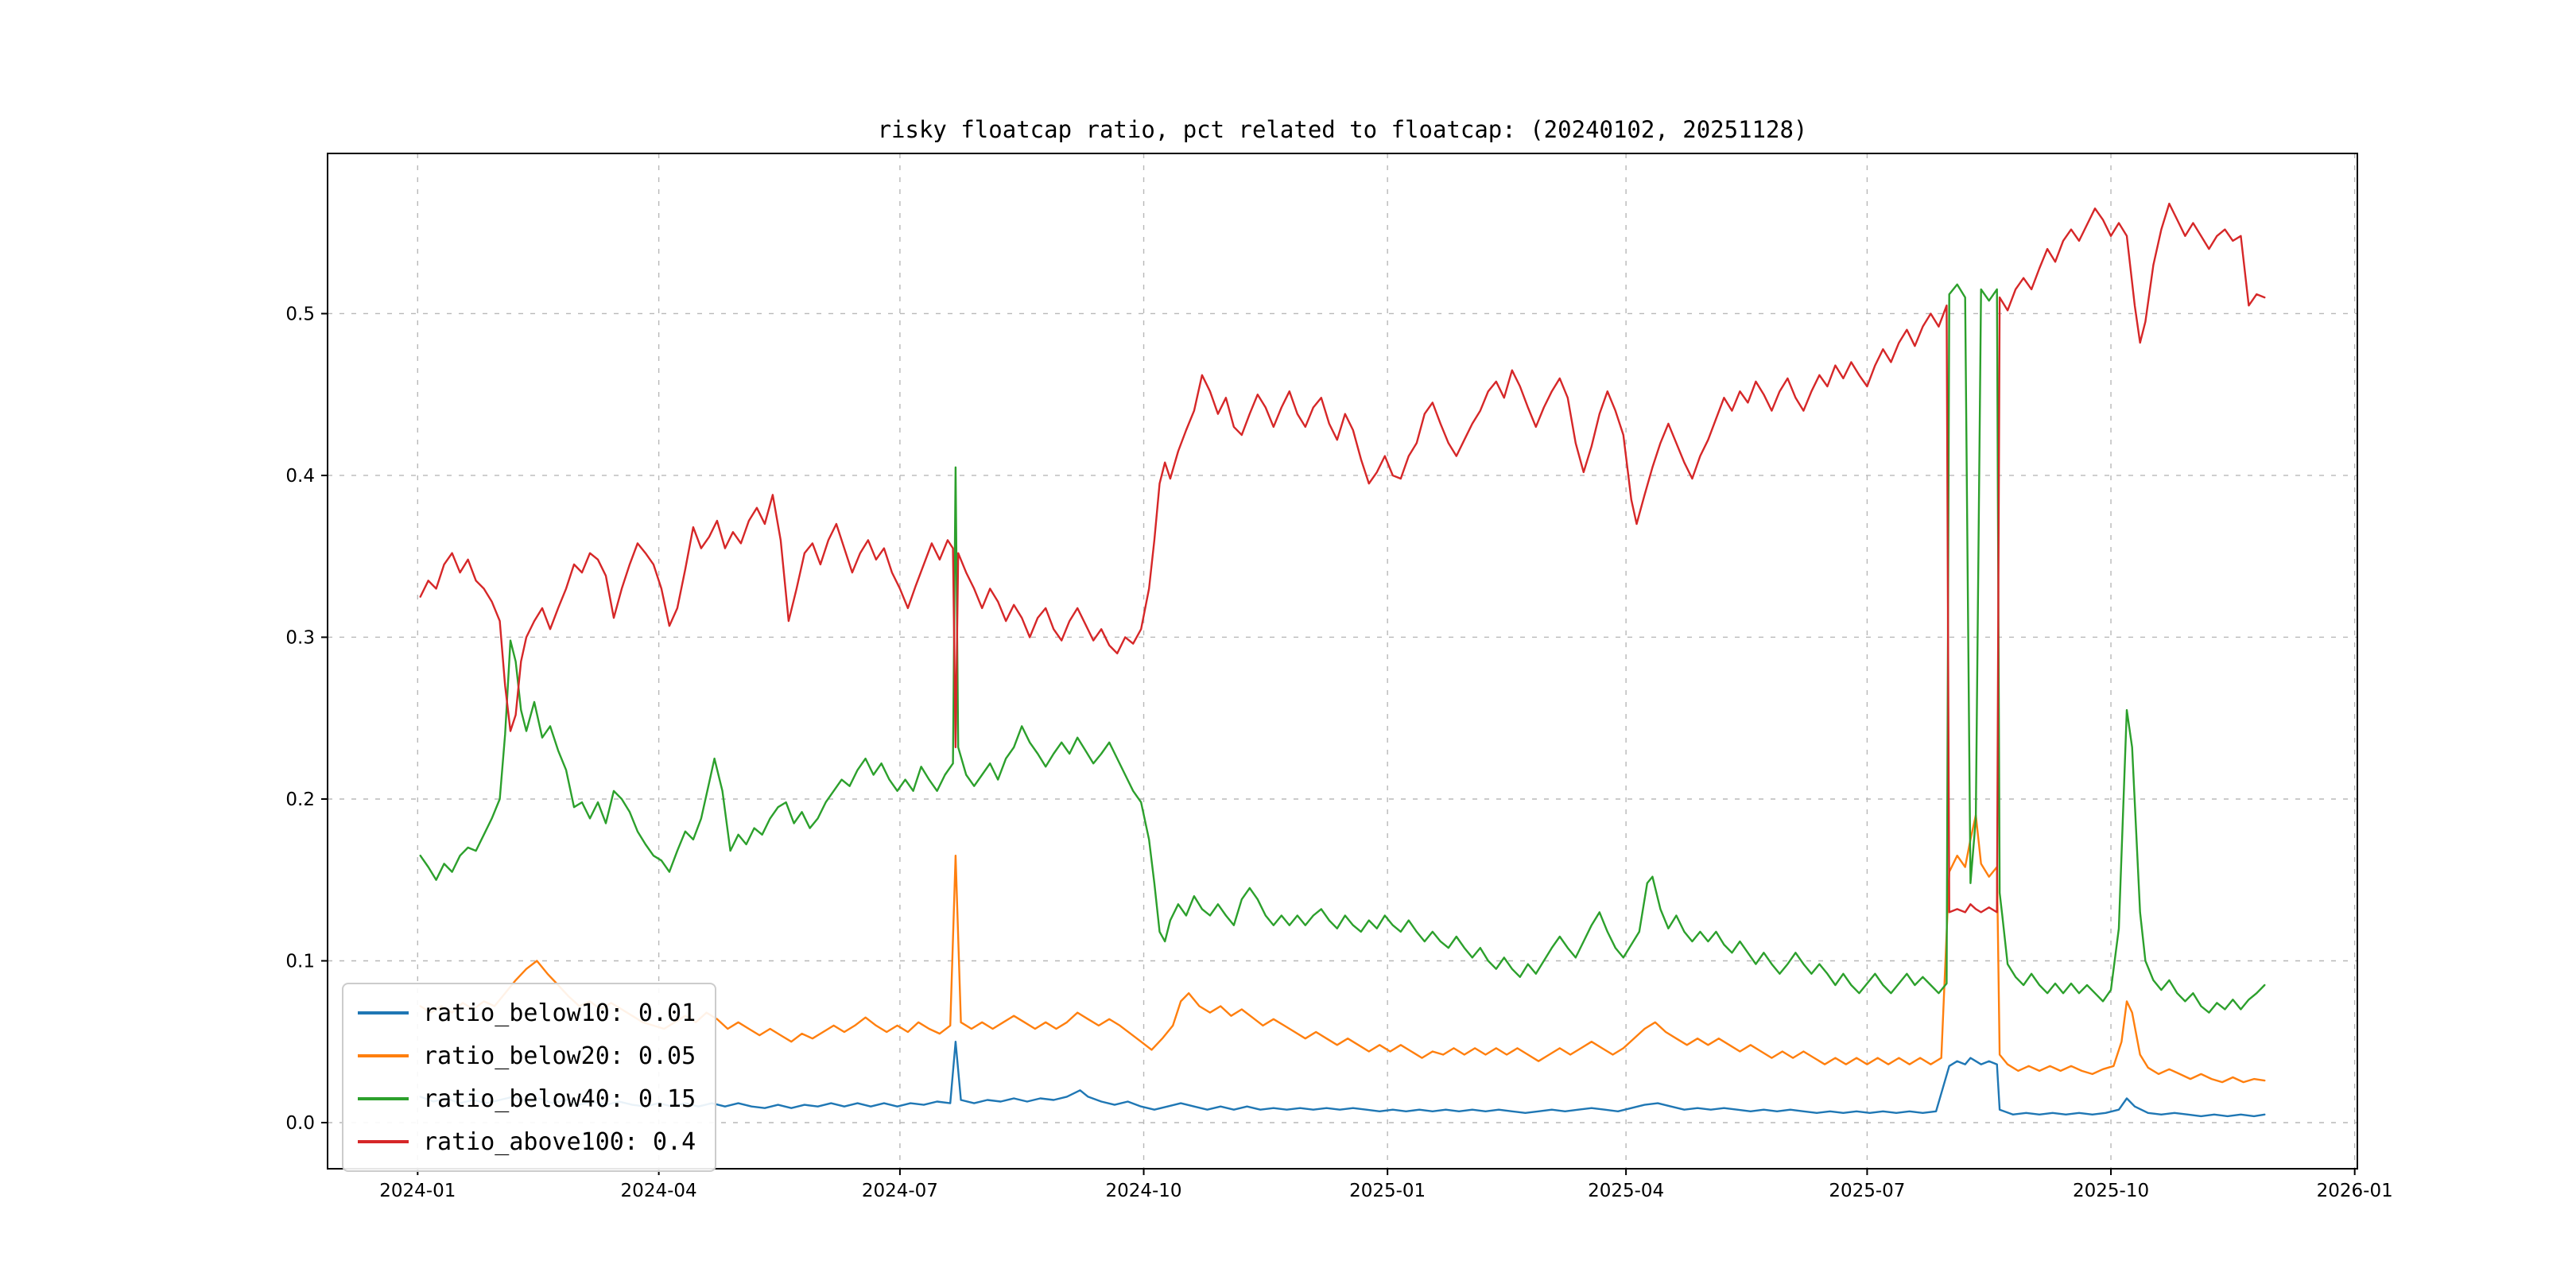 The width and height of the screenshot is (2576, 1288). What do you see at coordinates (2111, 1191) in the screenshot?
I see `x-tick-label: 2025-10` at bounding box center [2111, 1191].